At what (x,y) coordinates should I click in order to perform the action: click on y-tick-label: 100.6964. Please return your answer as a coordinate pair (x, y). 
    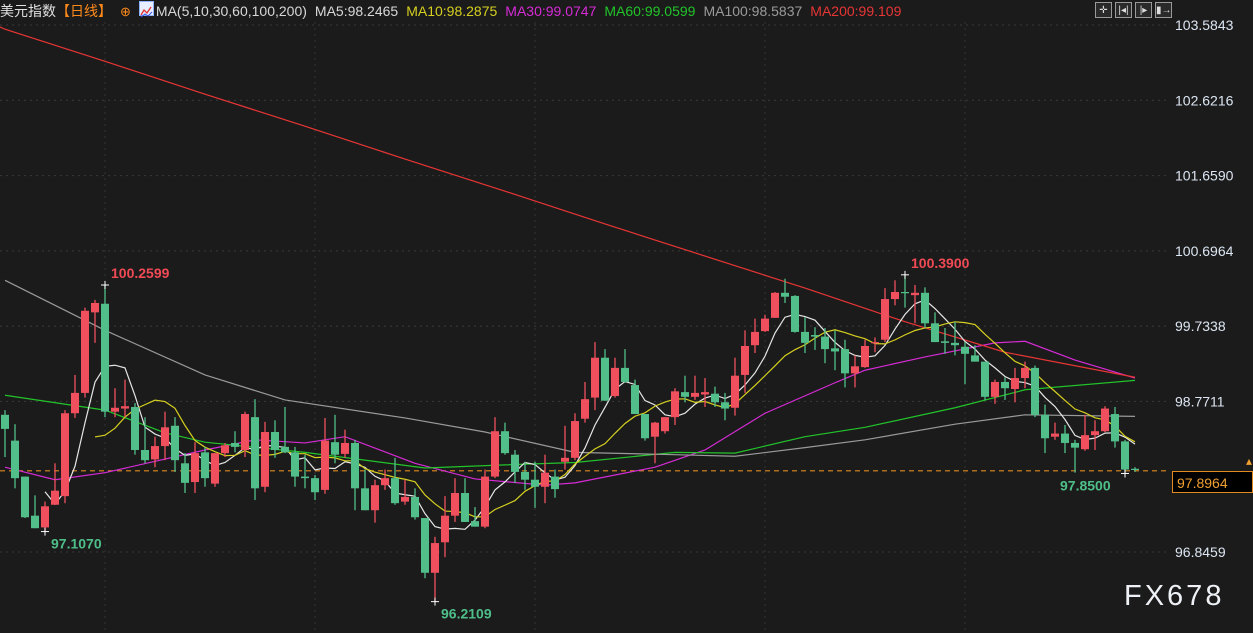
    Looking at the image, I should click on (1204, 251).